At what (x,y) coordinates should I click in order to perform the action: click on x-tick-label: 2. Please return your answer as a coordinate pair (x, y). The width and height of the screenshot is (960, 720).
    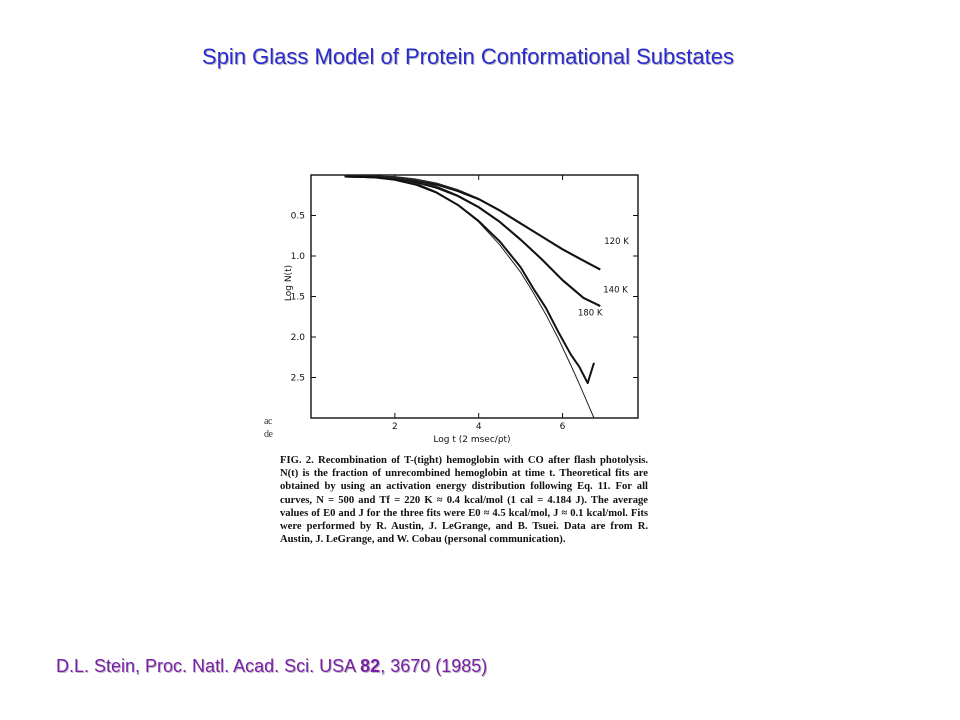
    Looking at the image, I should click on (395, 427).